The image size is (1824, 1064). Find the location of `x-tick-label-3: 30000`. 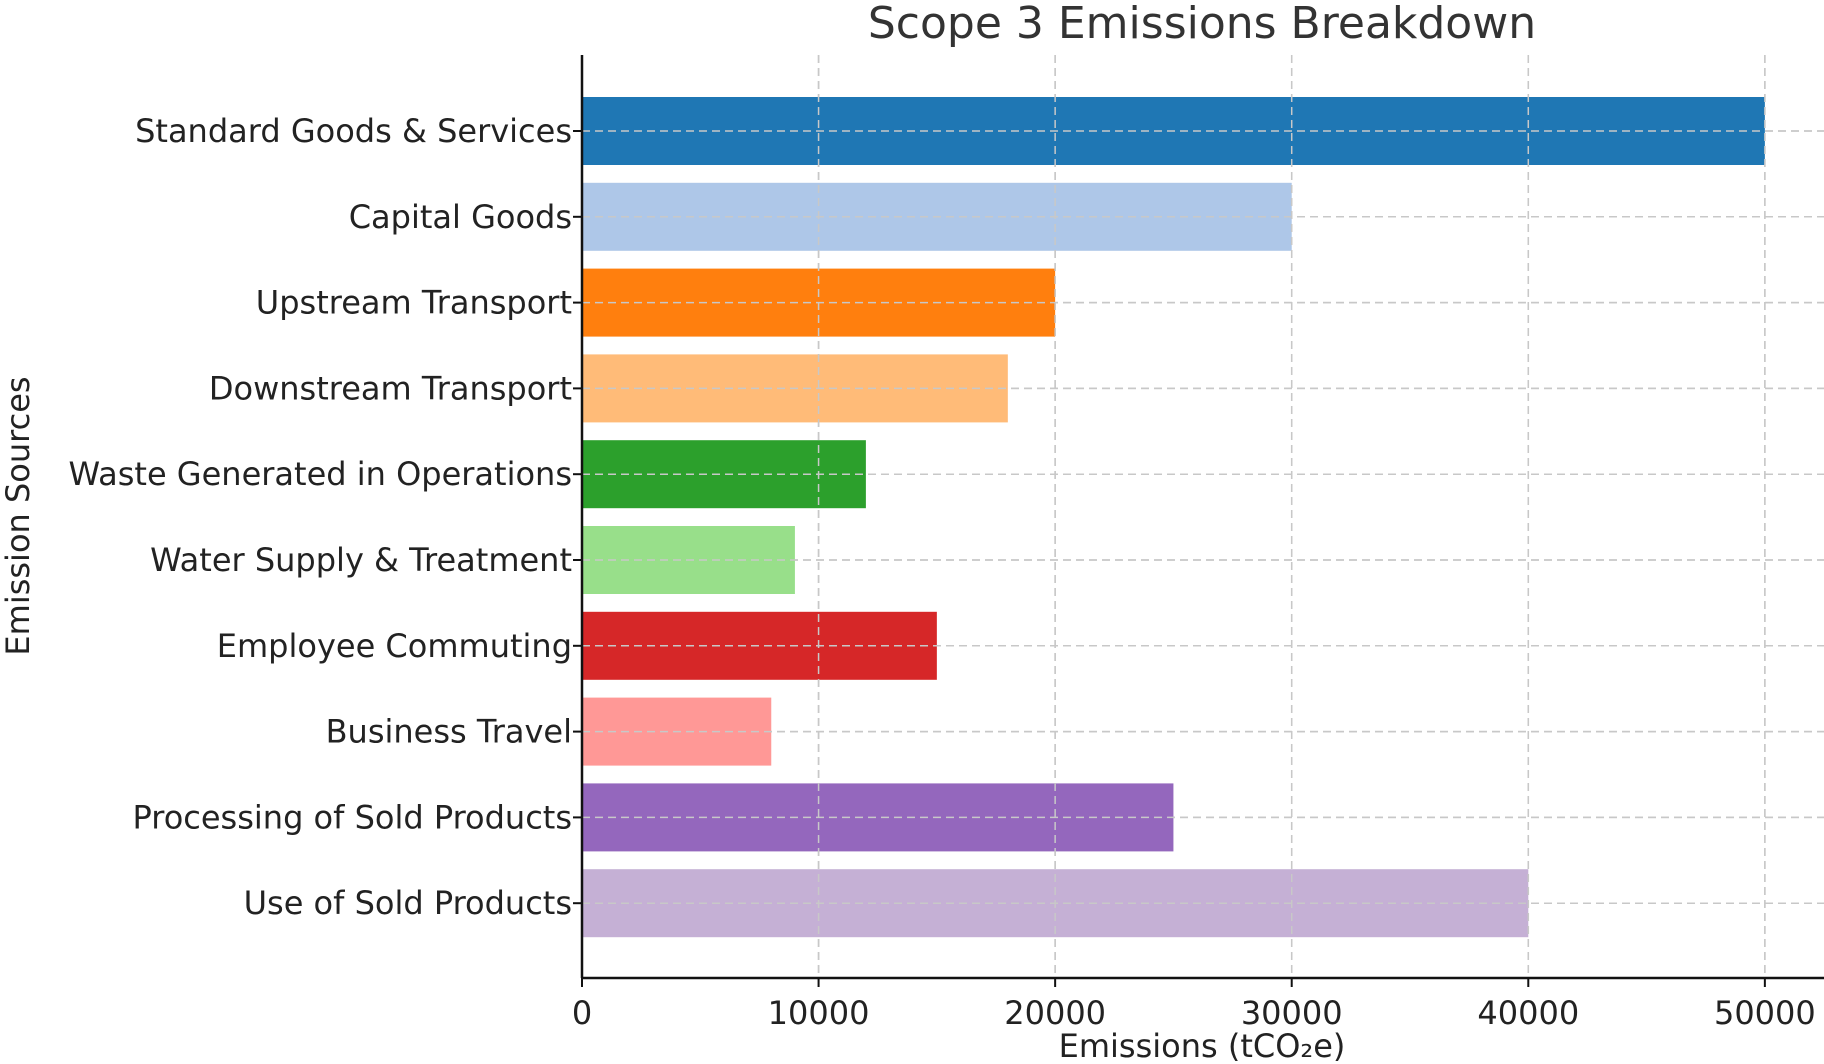

x-tick-label-3: 30000 is located at coordinates (1292, 1013).